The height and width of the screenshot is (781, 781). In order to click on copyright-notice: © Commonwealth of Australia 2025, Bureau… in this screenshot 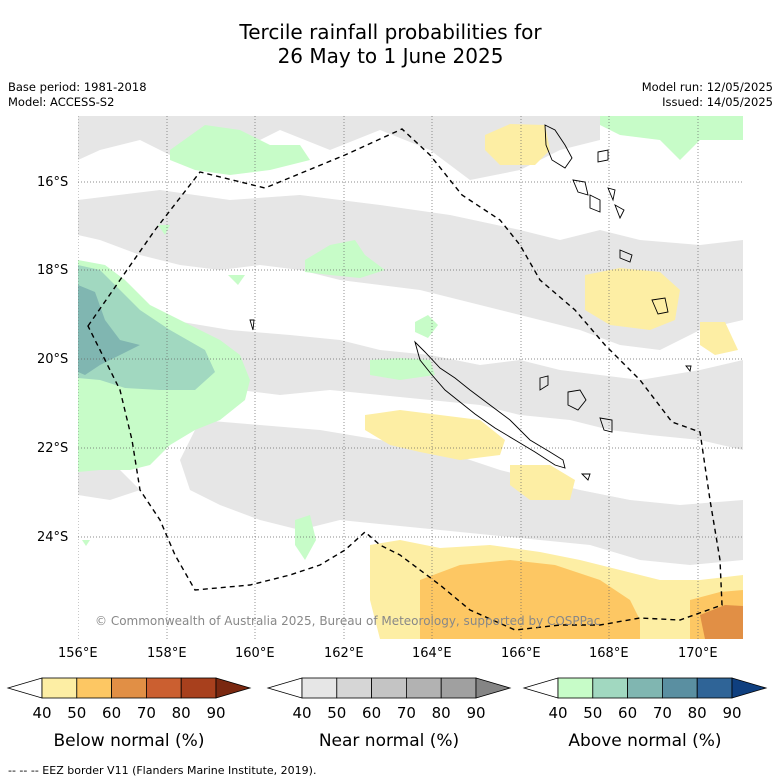, I will do `click(348, 621)`.